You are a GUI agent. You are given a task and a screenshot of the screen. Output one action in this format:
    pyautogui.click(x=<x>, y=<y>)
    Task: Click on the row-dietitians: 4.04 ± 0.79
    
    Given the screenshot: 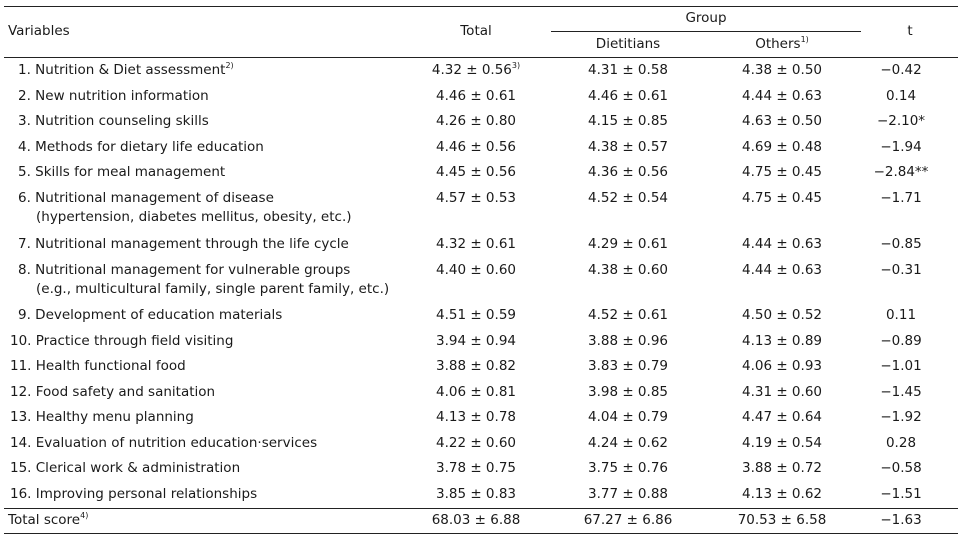 What is the action you would take?
    pyautogui.click(x=628, y=417)
    